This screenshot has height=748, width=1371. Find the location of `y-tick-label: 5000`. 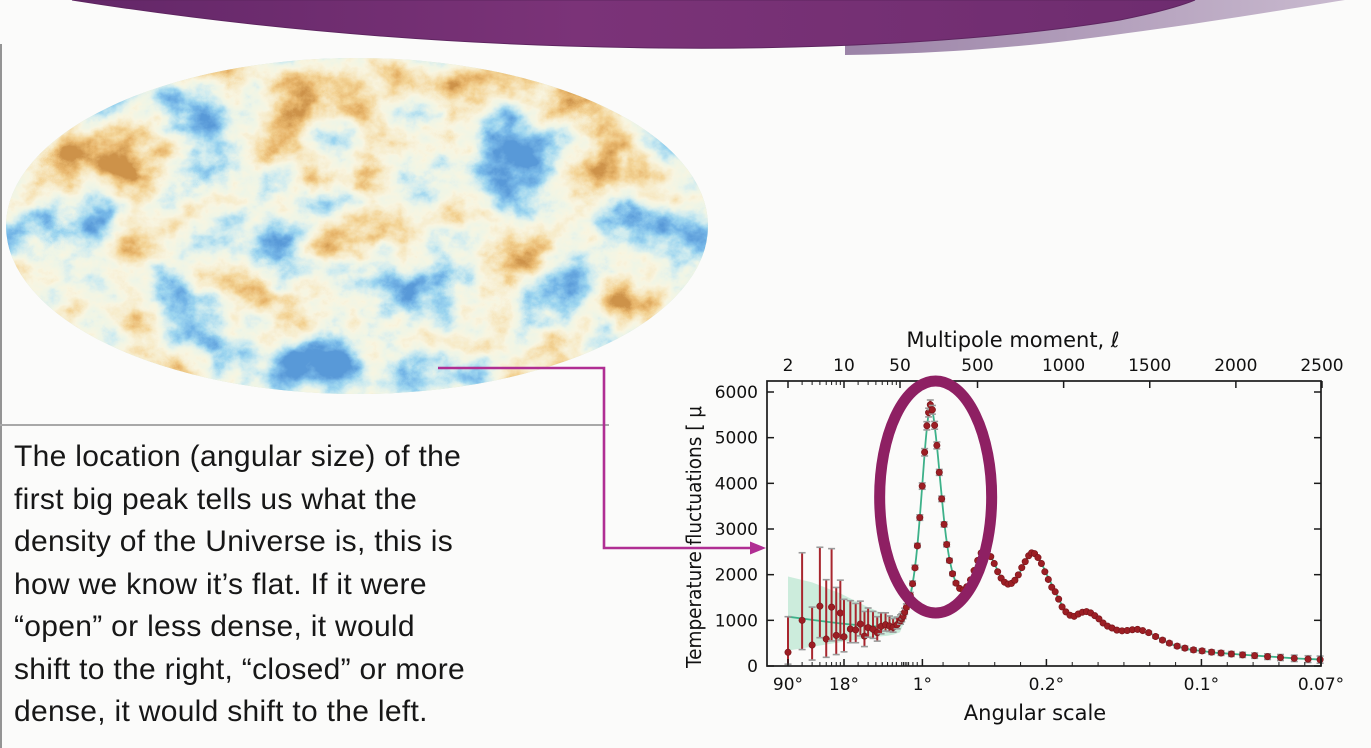

y-tick-label: 5000 is located at coordinates (736, 439).